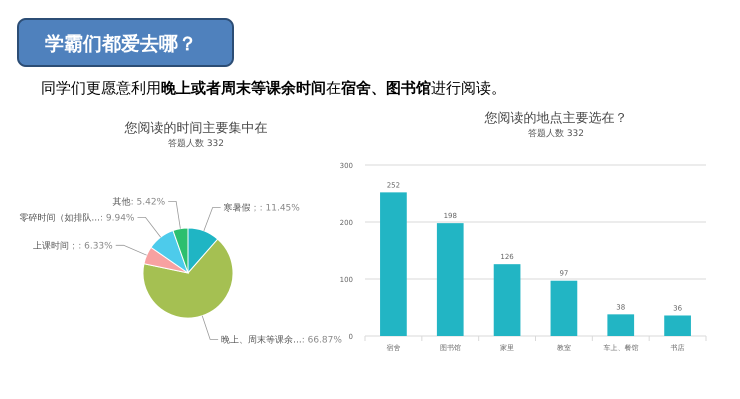 The height and width of the screenshot is (399, 740). Describe the element at coordinates (121, 202) in the screenshot. I see `slice-label: 其他` at that location.